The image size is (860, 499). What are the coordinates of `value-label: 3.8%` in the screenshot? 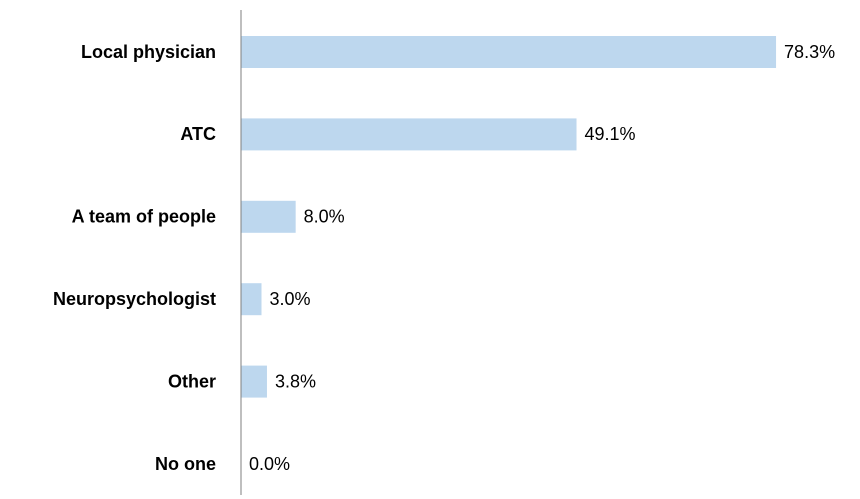 It's located at (295, 381).